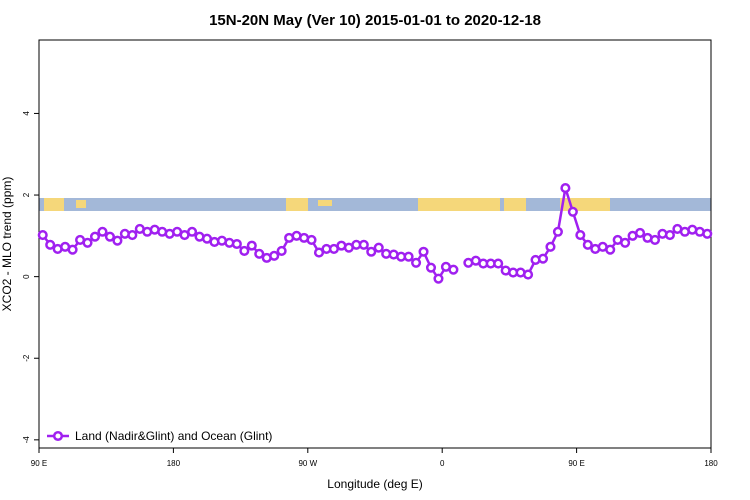  I want to click on y-tick-label: 2, so click(26, 194).